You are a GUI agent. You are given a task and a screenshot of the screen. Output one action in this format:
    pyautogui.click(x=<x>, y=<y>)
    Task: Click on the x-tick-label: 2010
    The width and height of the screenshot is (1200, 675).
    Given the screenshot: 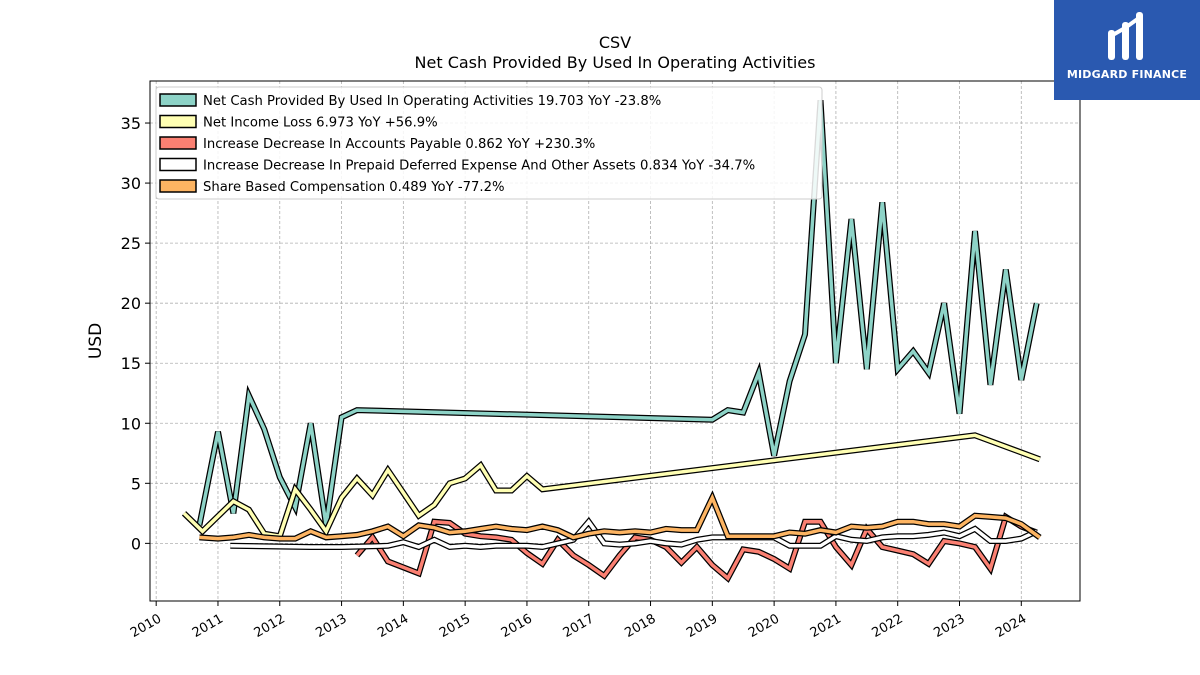 What is the action you would take?
    pyautogui.click(x=146, y=626)
    